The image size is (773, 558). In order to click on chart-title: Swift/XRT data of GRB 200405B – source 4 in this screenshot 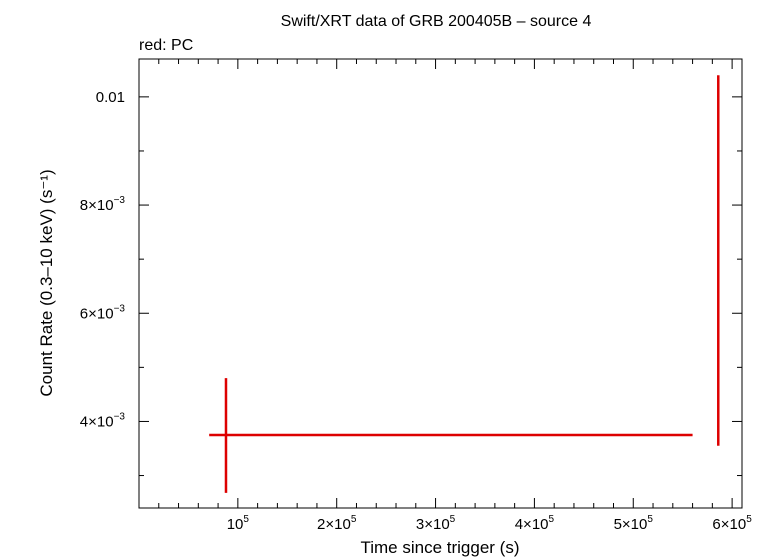, I will do `click(436, 21)`.